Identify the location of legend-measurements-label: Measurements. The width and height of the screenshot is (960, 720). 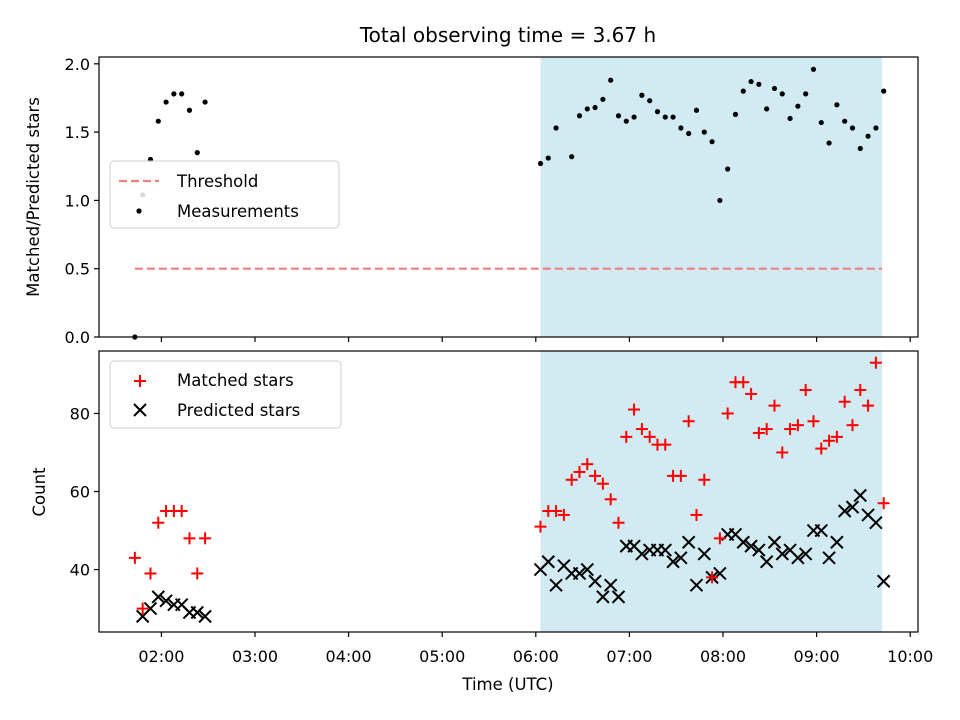
(238, 211).